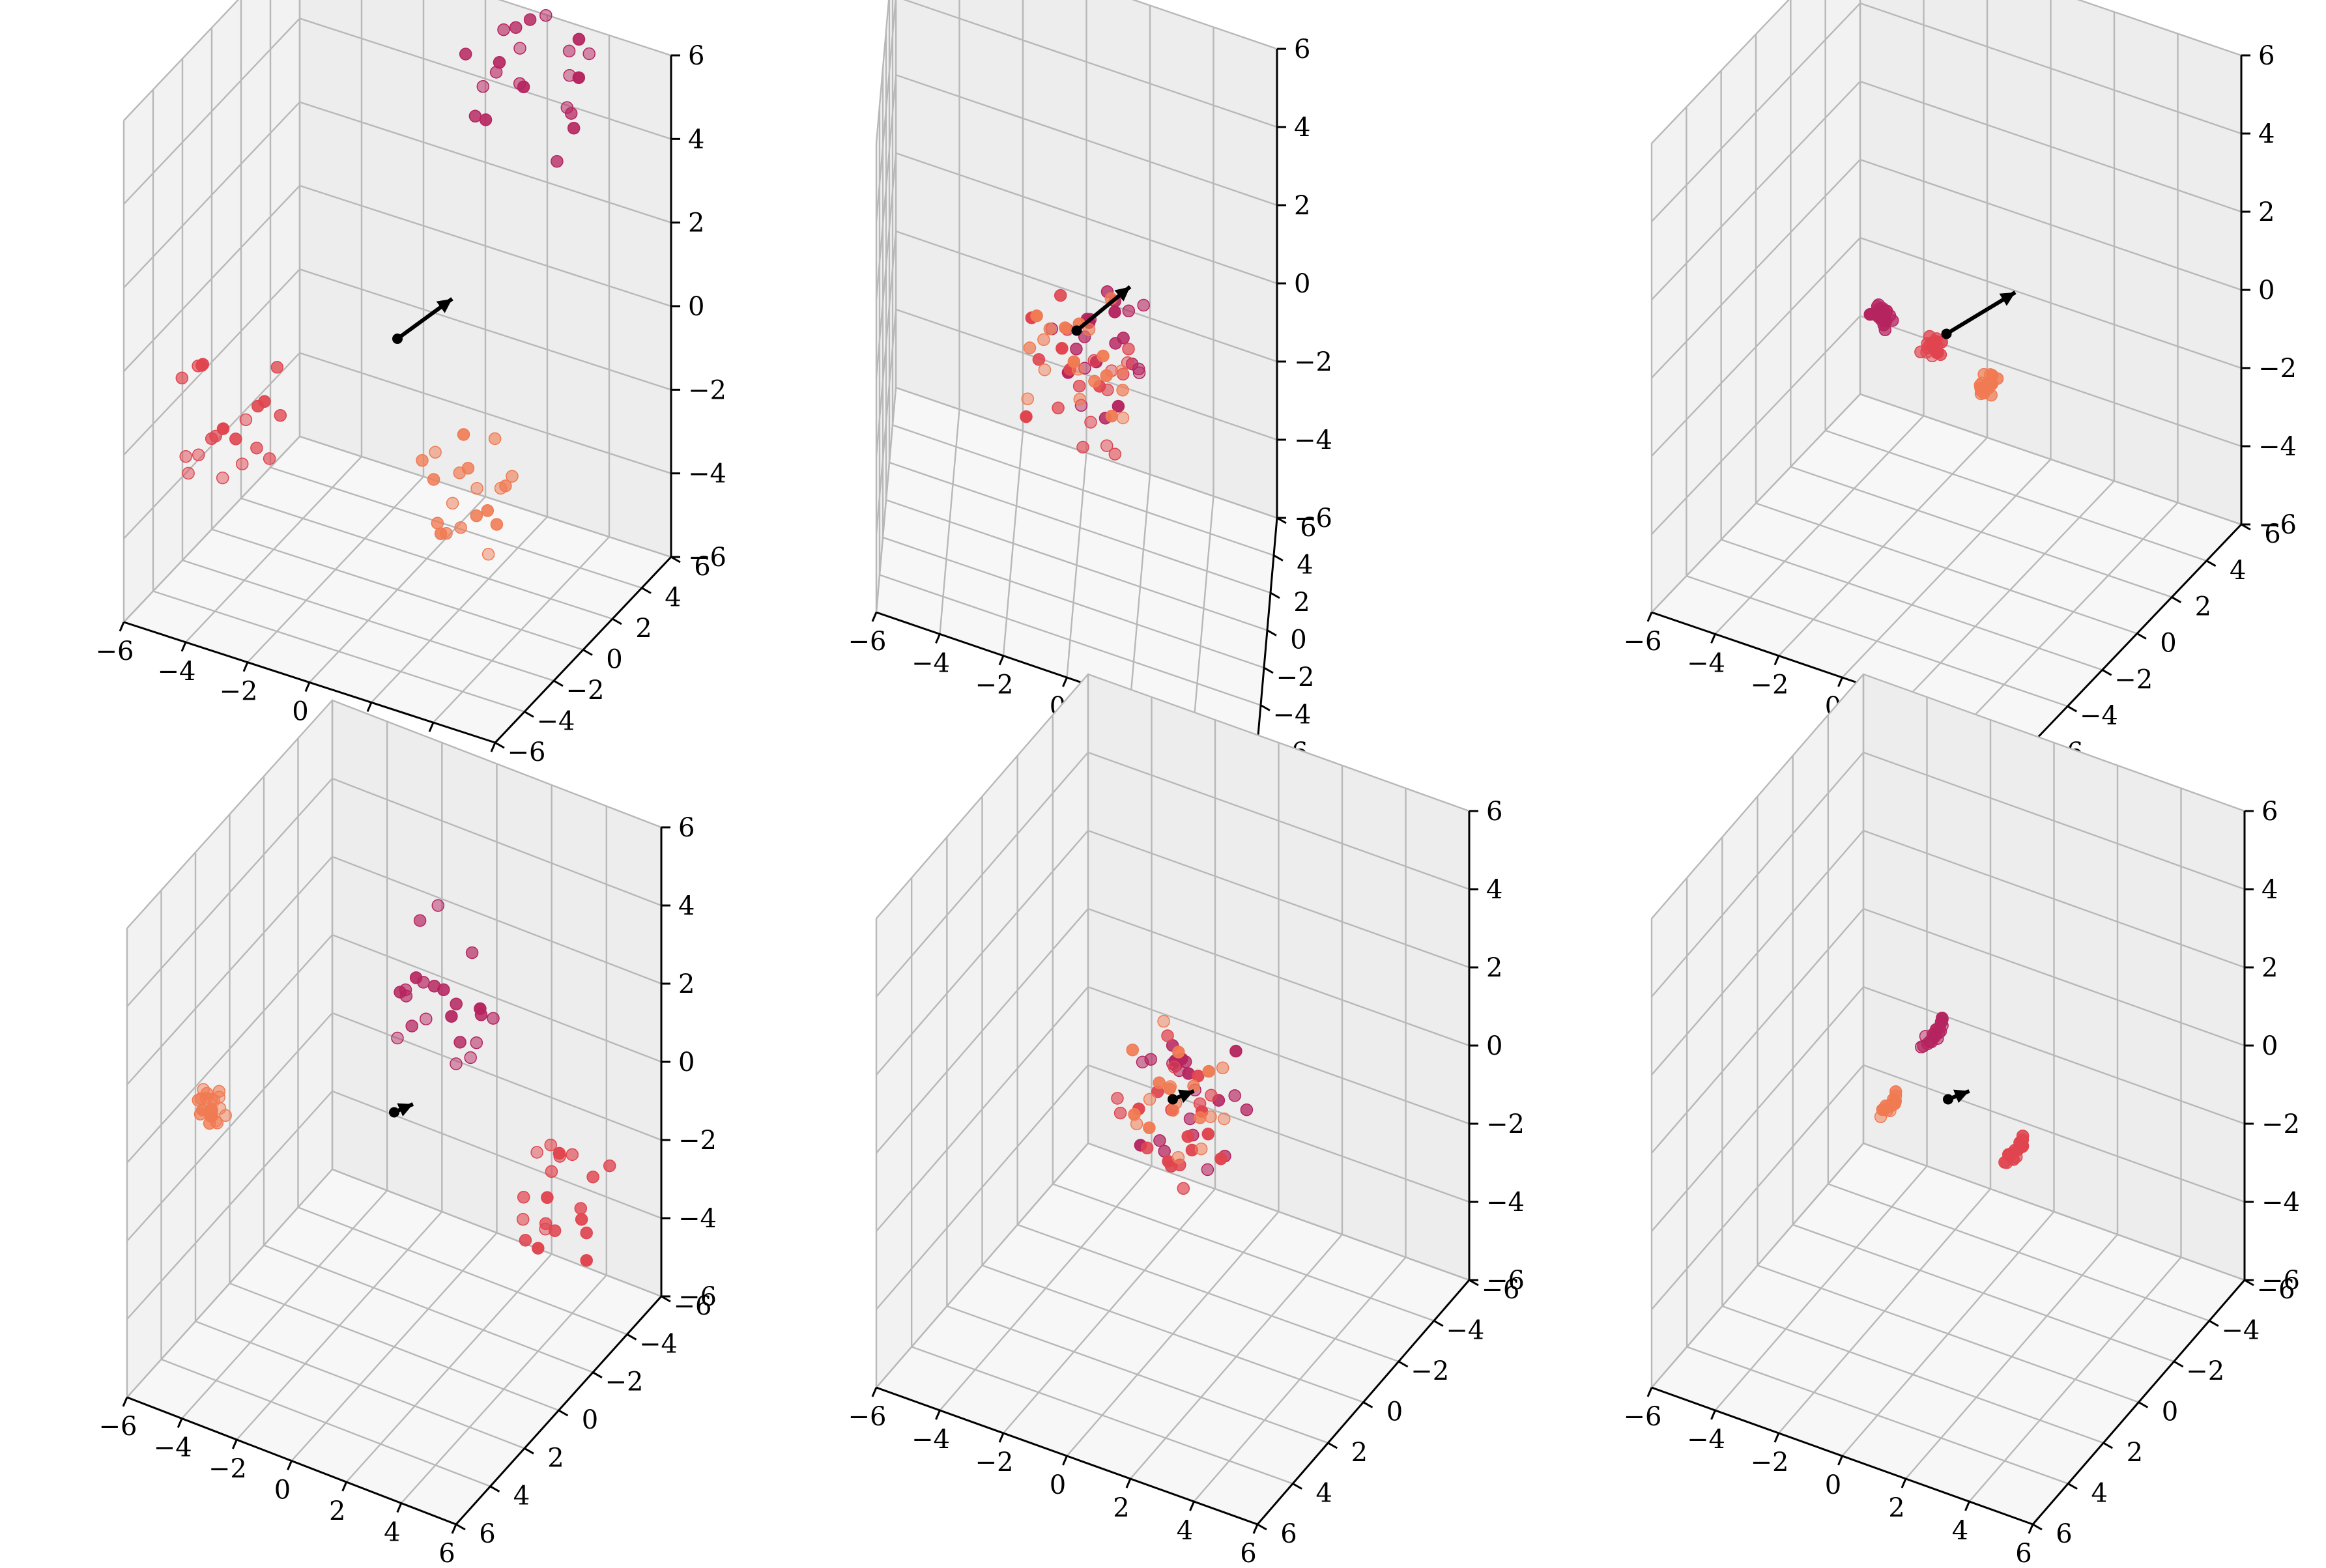 The height and width of the screenshot is (1568, 2326). What do you see at coordinates (397, 372) in the screenshot?
I see `panes` at bounding box center [397, 372].